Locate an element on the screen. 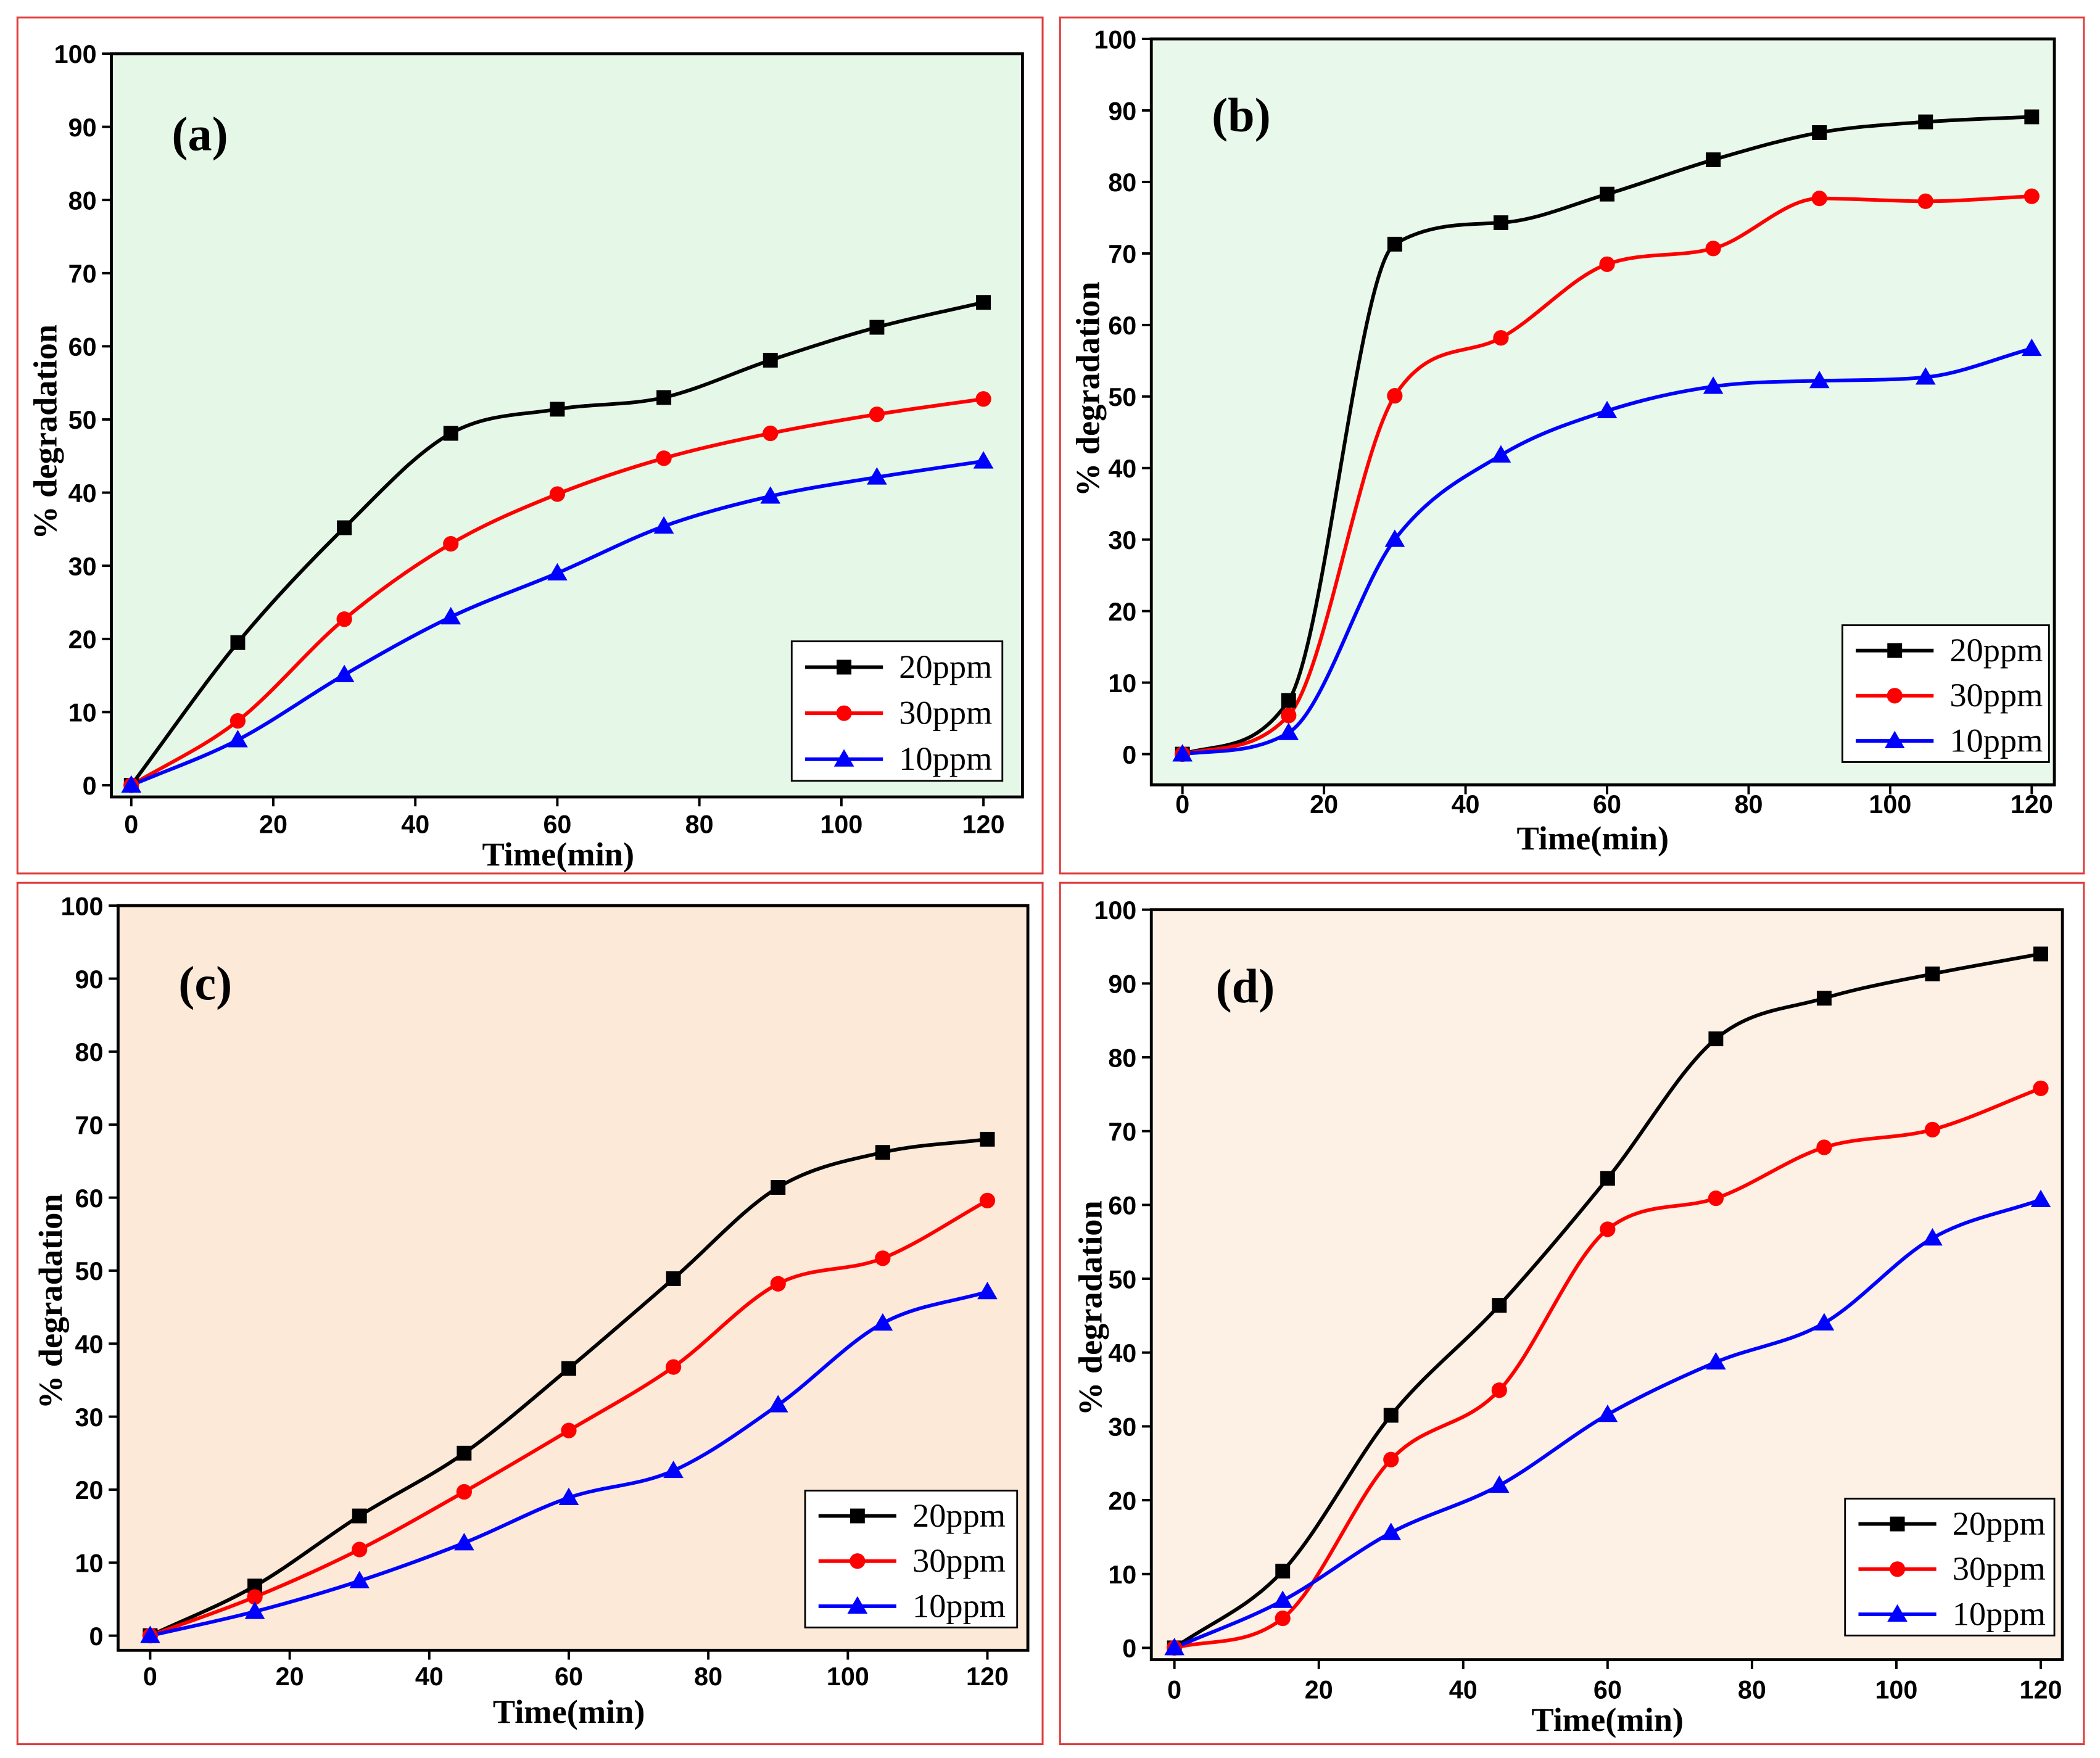  y-tick-label: 30 is located at coordinates (1122, 540).